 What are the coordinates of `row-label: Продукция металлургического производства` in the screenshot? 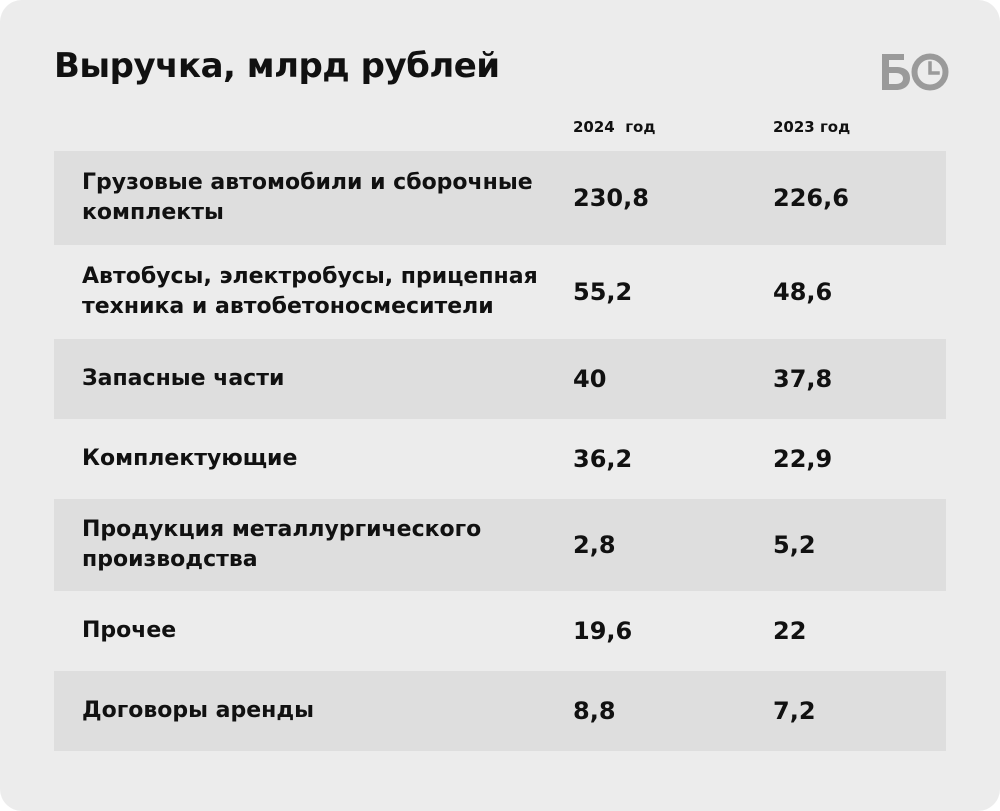 It's located at (282, 544).